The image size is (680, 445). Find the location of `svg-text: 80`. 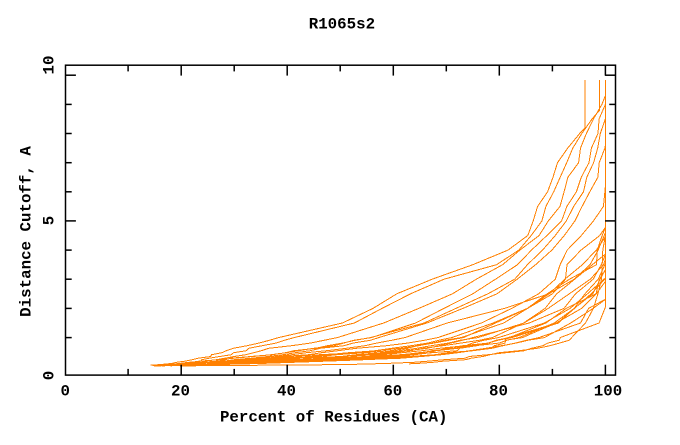

svg-text: 80 is located at coordinates (498, 392).